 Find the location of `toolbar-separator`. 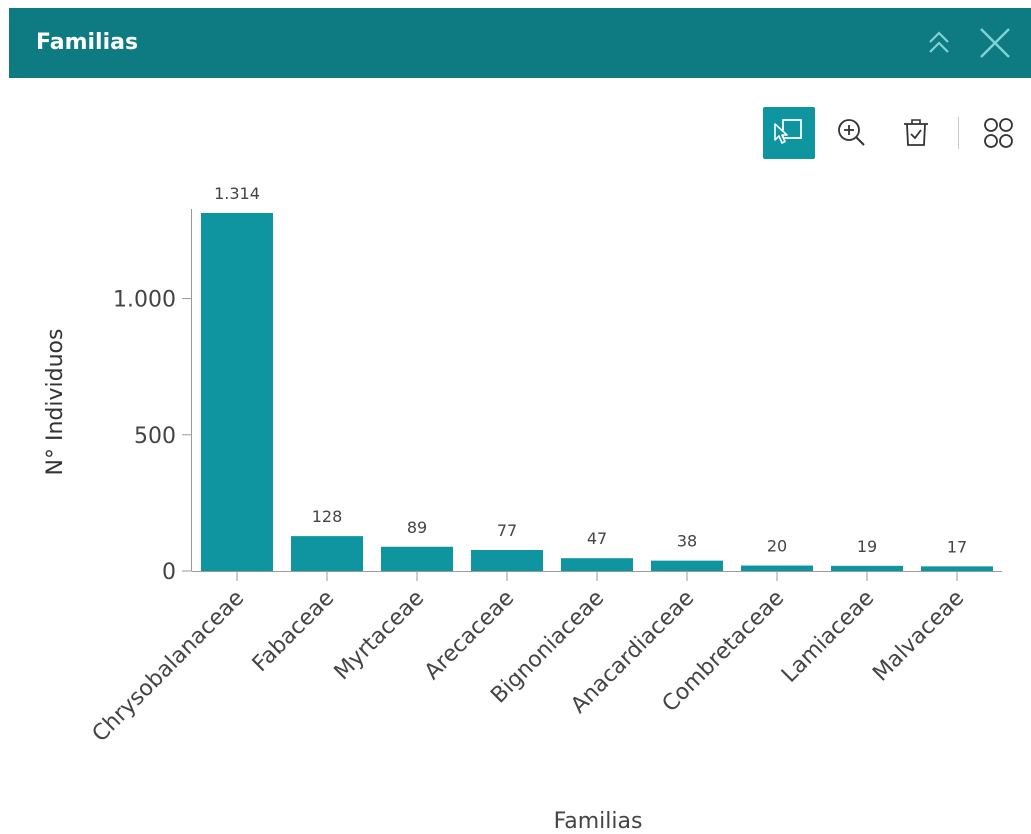

toolbar-separator is located at coordinates (958, 133).